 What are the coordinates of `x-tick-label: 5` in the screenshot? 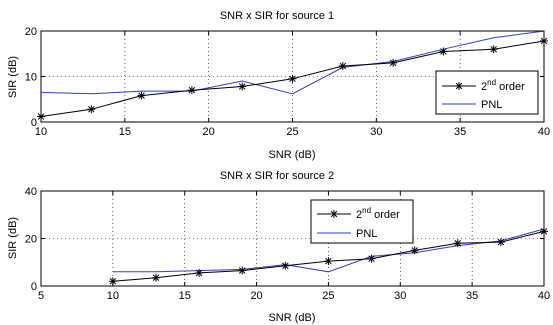 It's located at (41, 296).